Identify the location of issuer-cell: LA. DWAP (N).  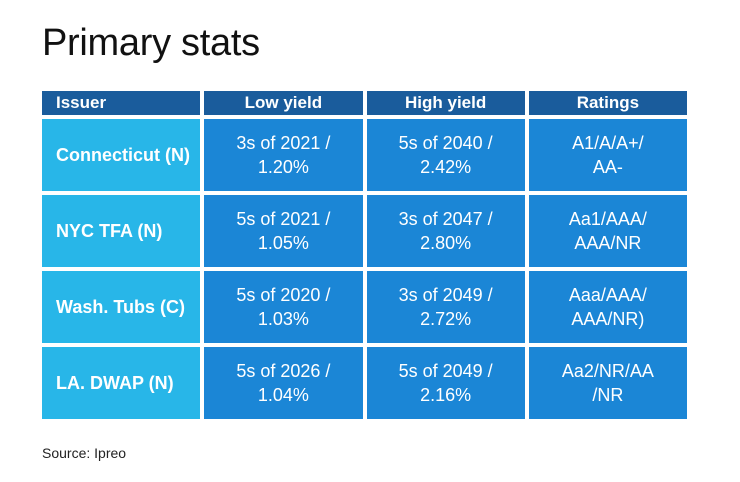
(121, 383).